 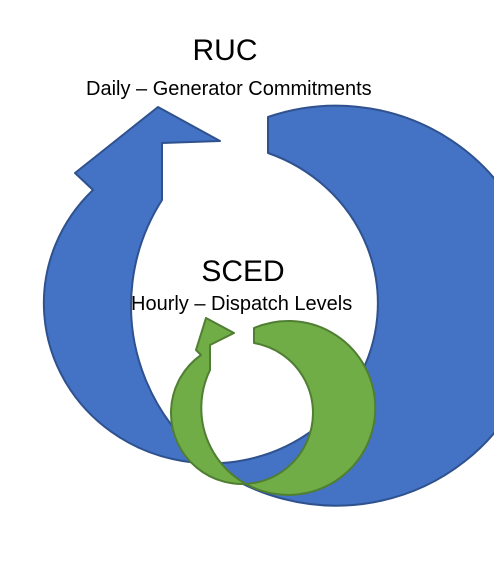 I want to click on sced-subtitle: Hourly – Dispatch Levels, so click(x=242, y=304).